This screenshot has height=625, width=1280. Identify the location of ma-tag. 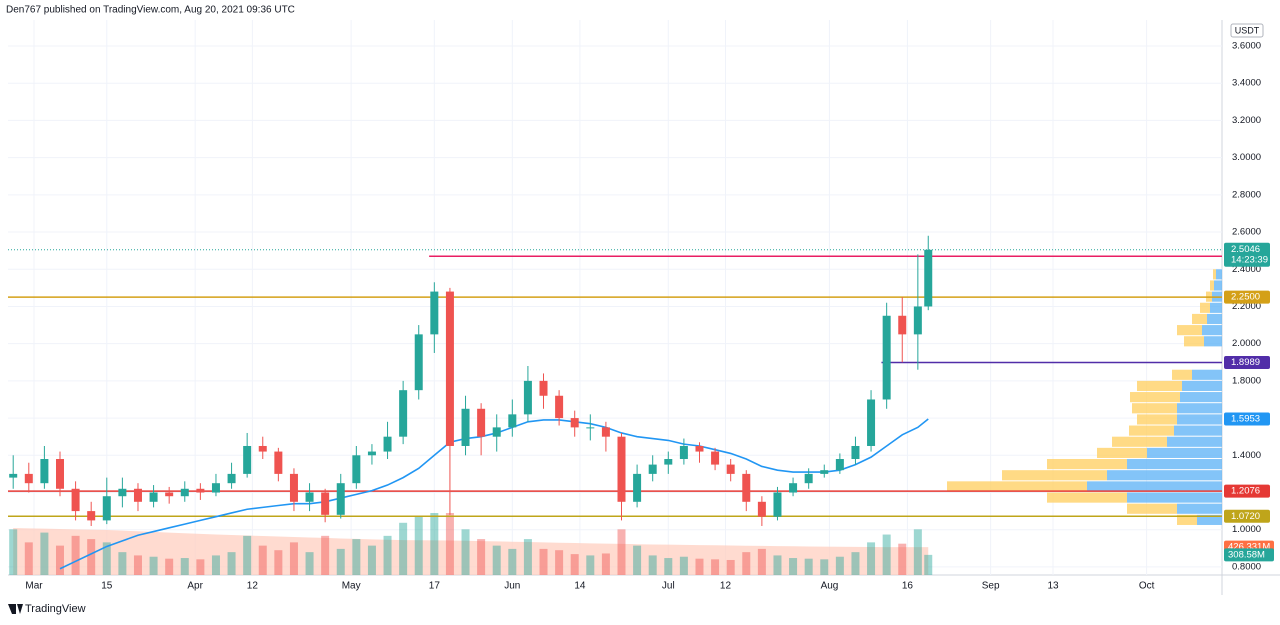
(1247, 419).